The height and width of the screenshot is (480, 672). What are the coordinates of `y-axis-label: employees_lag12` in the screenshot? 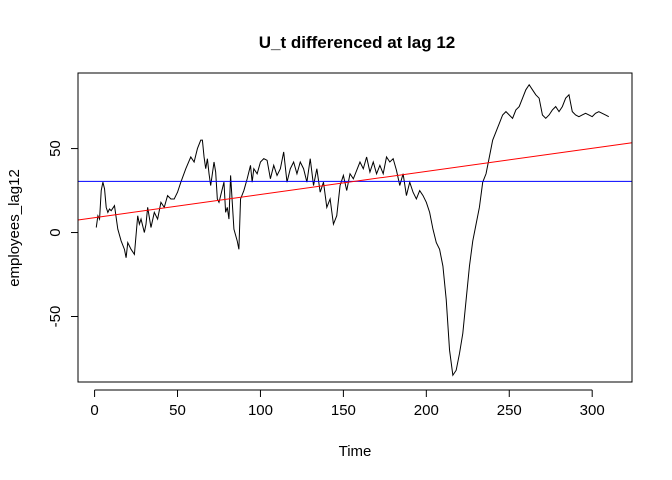 It's located at (14, 228).